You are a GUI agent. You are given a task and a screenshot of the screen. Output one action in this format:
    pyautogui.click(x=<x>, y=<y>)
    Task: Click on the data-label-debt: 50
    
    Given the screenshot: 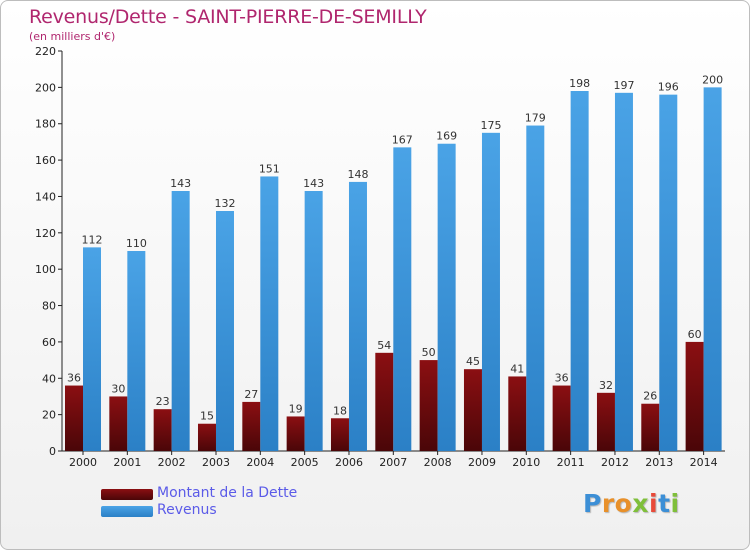 What is the action you would take?
    pyautogui.click(x=429, y=352)
    